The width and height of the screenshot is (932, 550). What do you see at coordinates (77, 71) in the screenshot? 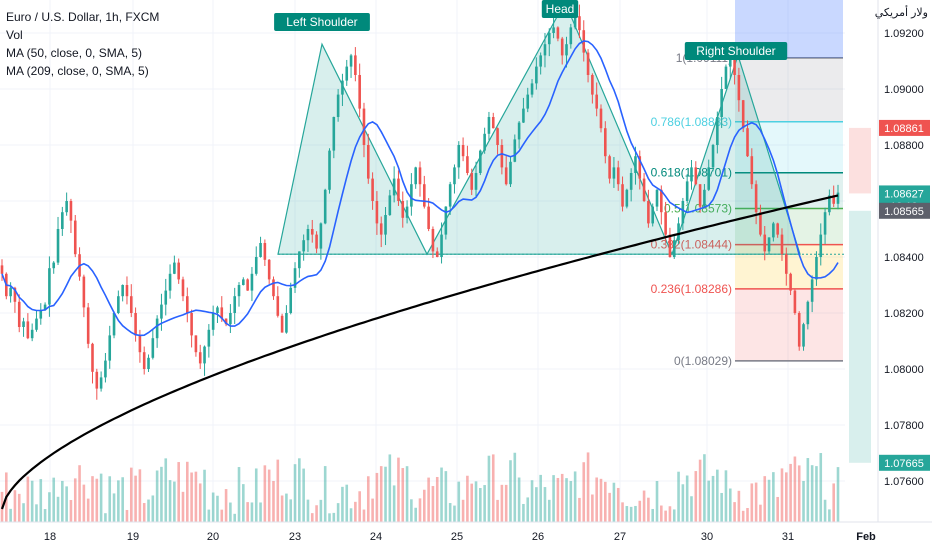
I see `legend-ma209: MA (209, close, 0, SMA, 5)` at bounding box center [77, 71].